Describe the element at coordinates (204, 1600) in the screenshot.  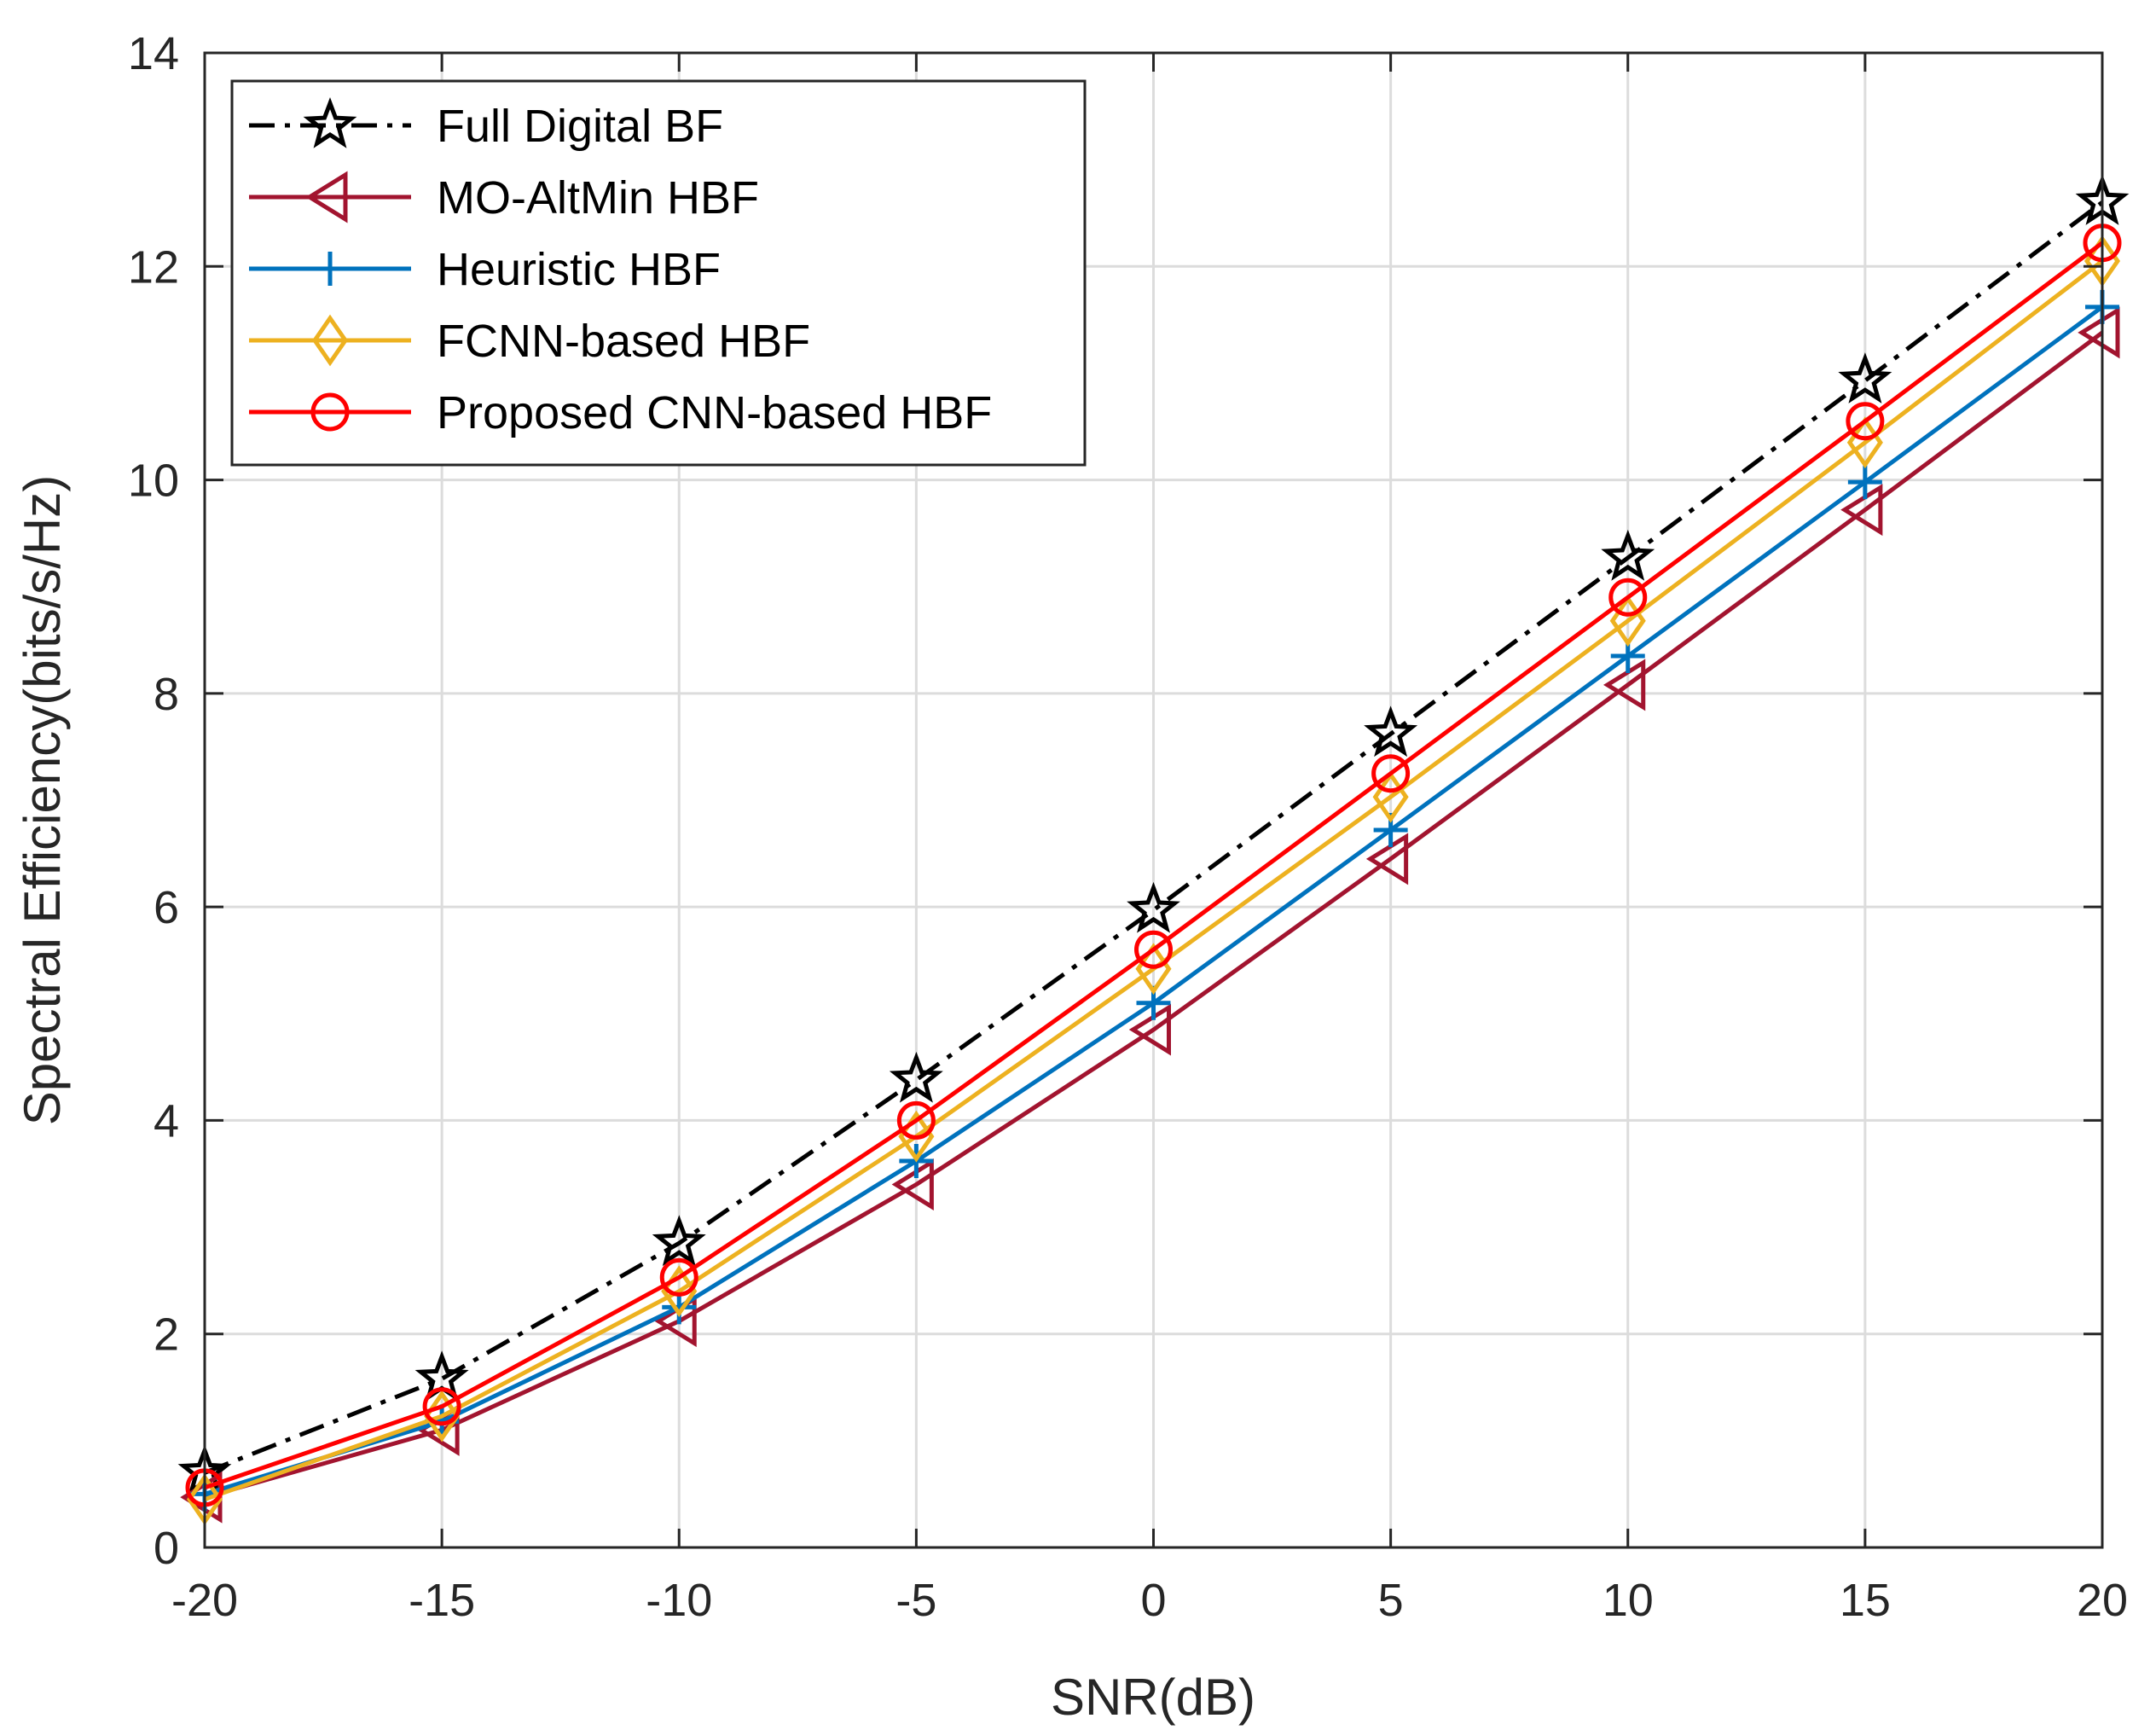
I see `x-tick-label: -20` at that location.